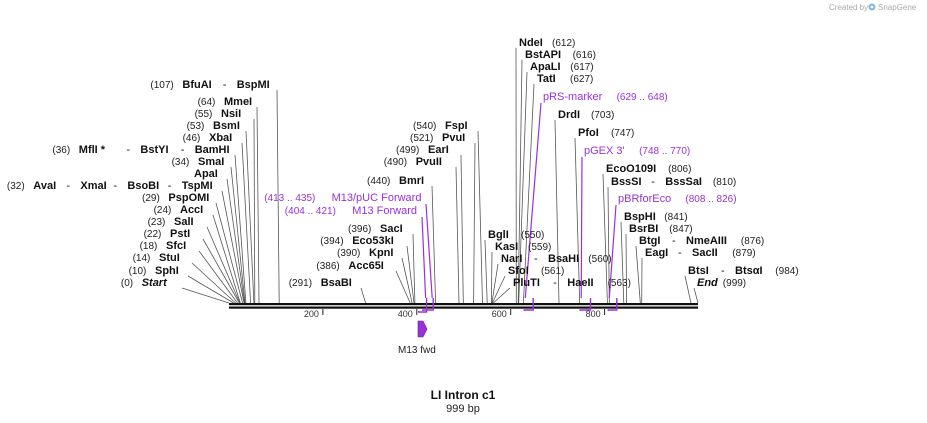  What do you see at coordinates (580, 283) in the screenshot?
I see `enzyme-name: HaeII` at bounding box center [580, 283].